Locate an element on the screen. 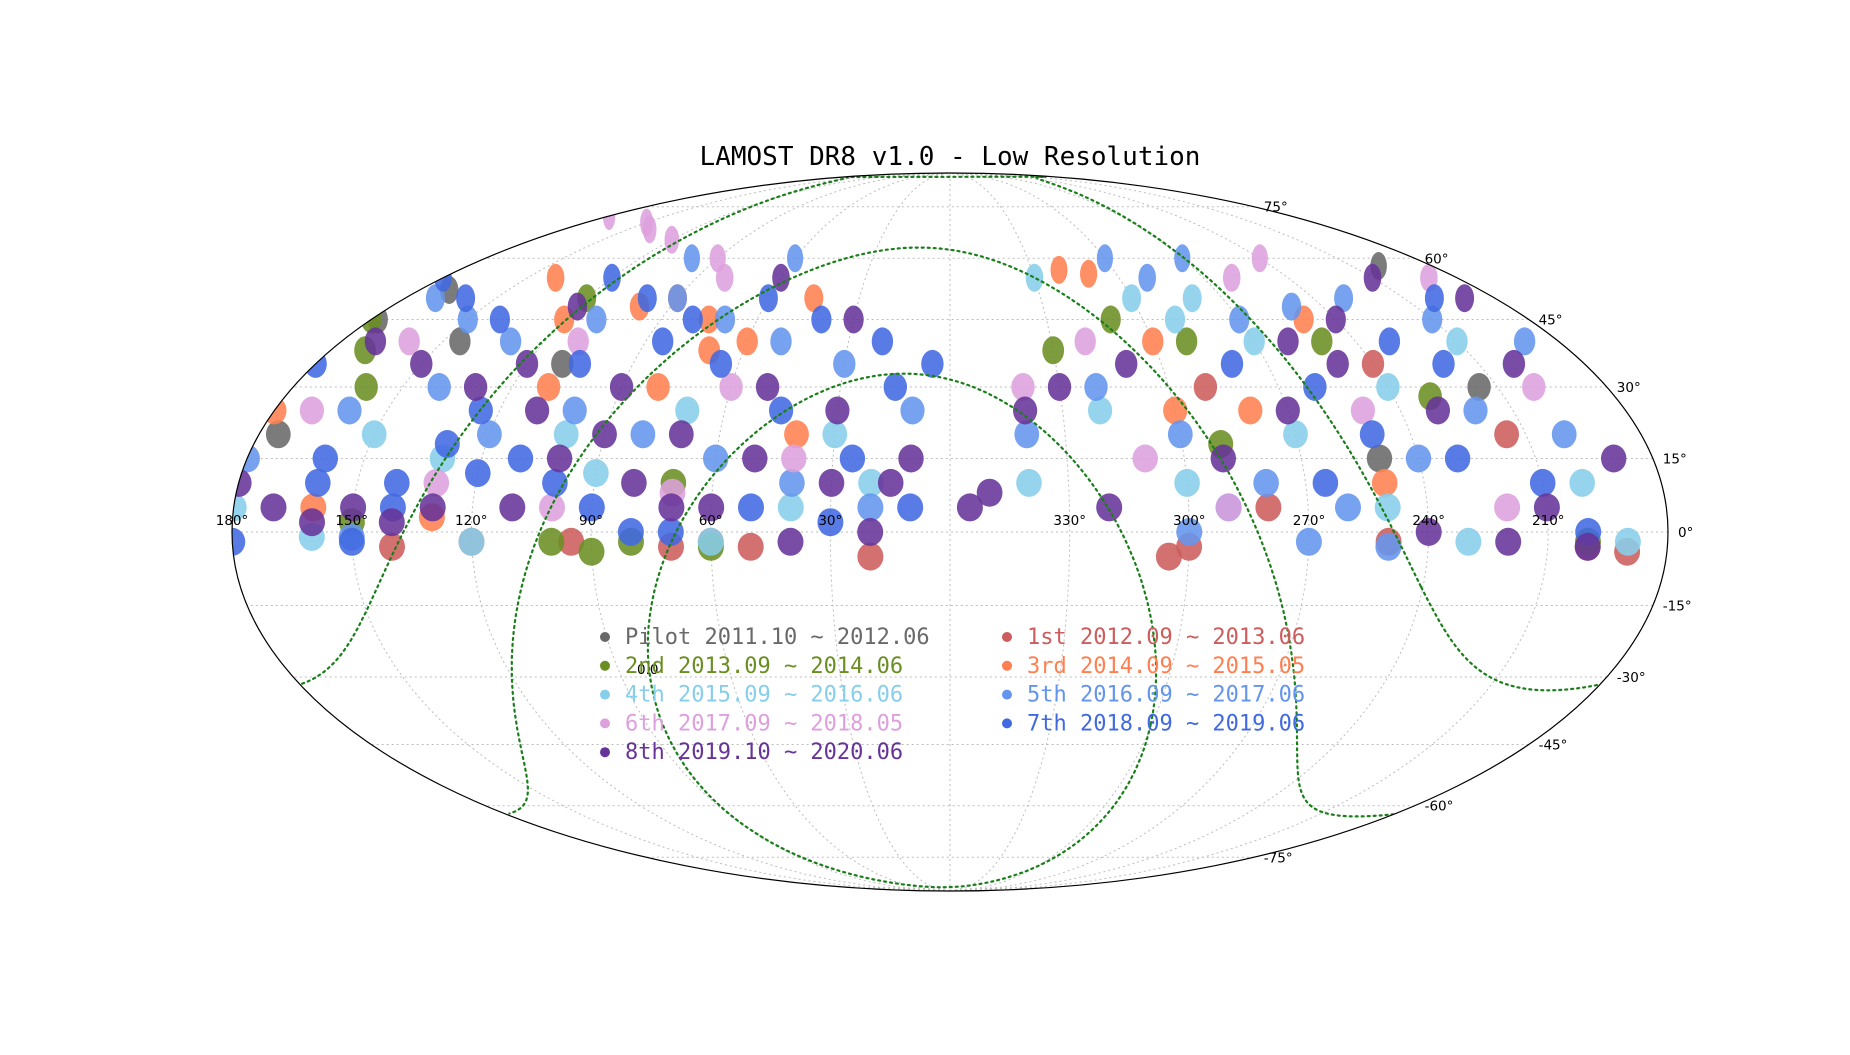  lat-tick-label: -15° is located at coordinates (1677, 607).